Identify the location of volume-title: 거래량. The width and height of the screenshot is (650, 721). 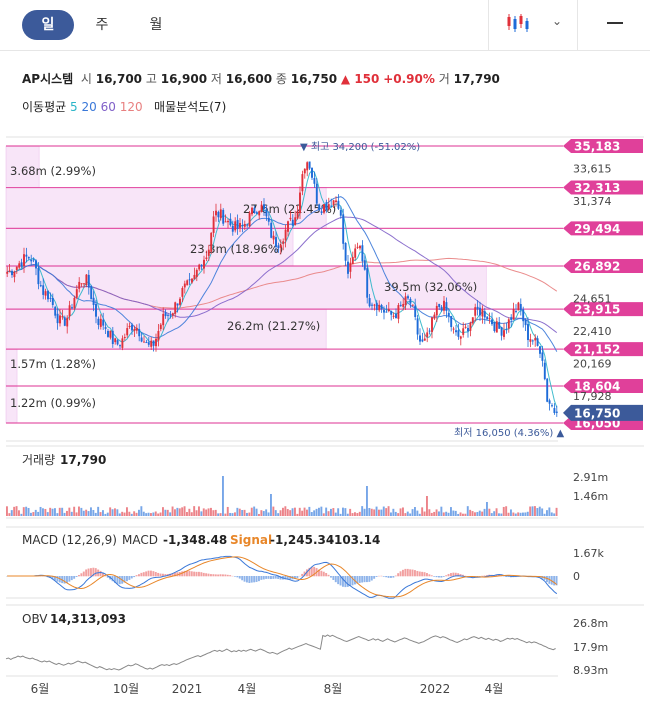
(38, 460).